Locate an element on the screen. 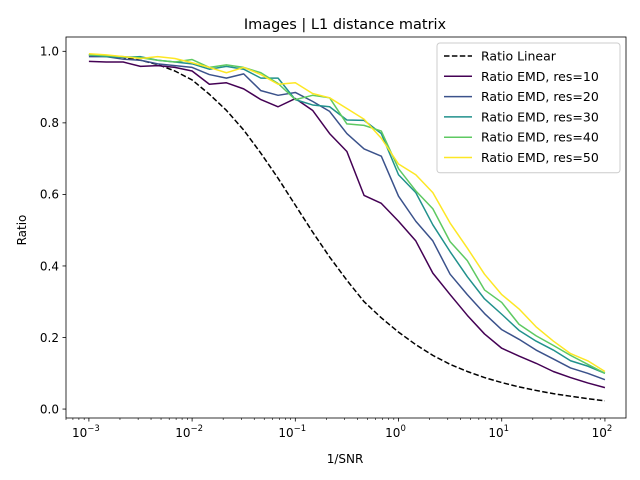 This screenshot has height=480, width=640. chart-title: Images | L1 distance matrix is located at coordinates (345, 25).